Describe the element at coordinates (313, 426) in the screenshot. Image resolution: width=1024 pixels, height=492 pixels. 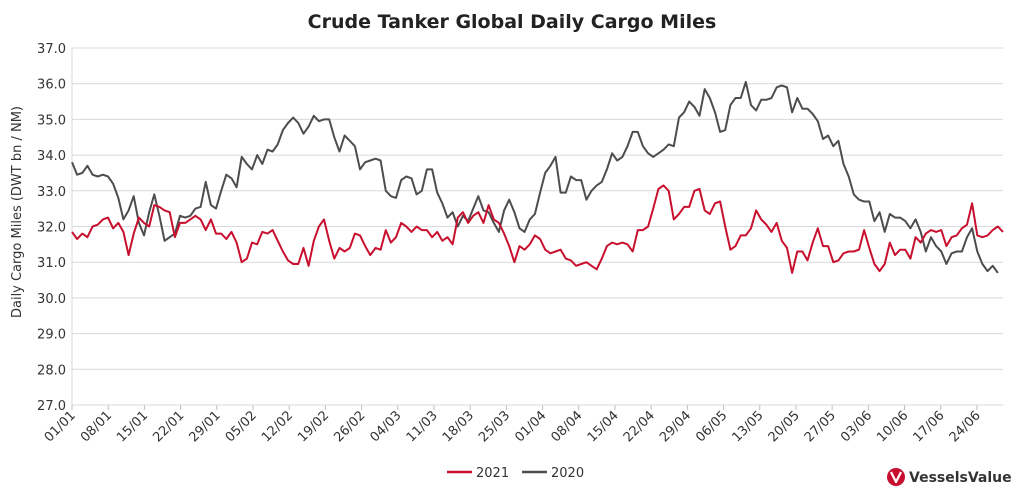
I see `x-tick-label: 19/02` at that location.